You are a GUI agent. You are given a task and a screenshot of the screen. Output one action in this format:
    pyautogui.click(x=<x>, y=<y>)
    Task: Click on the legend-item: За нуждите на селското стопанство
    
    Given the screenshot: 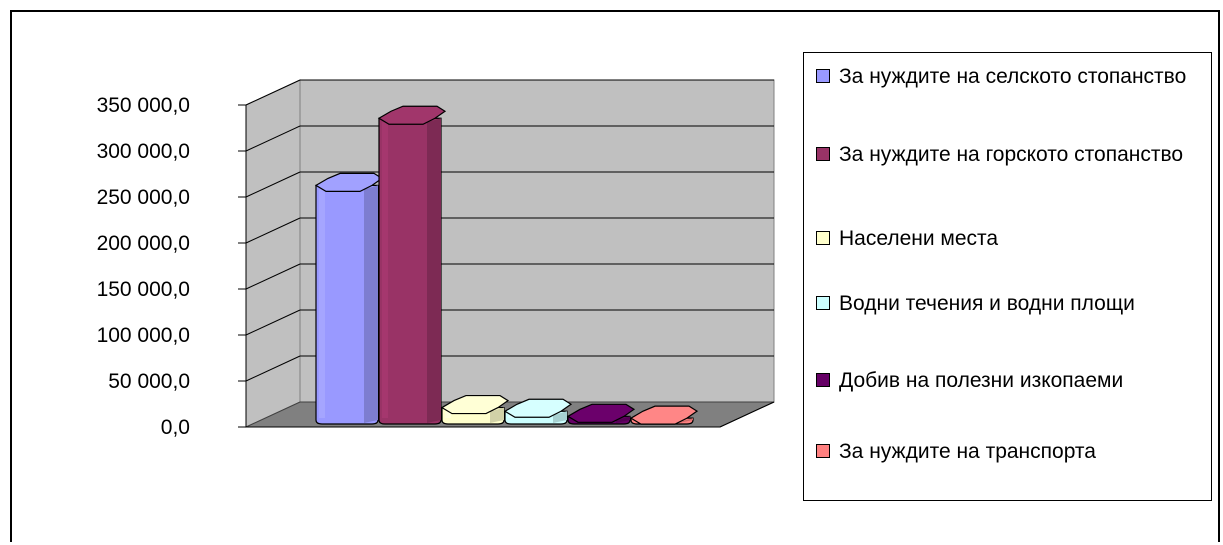 What is the action you would take?
    pyautogui.click(x=1007, y=76)
    